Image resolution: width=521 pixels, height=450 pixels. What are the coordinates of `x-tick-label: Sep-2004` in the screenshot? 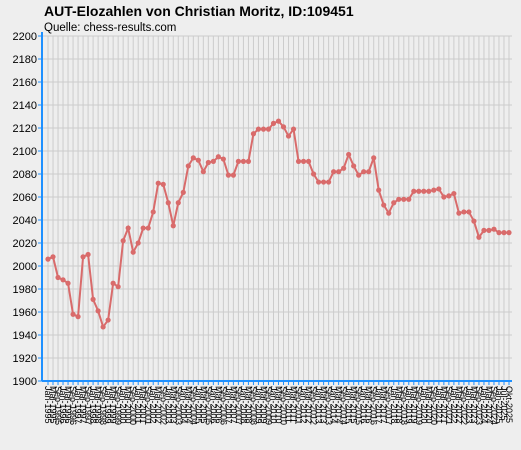 It's located at (193, 405).